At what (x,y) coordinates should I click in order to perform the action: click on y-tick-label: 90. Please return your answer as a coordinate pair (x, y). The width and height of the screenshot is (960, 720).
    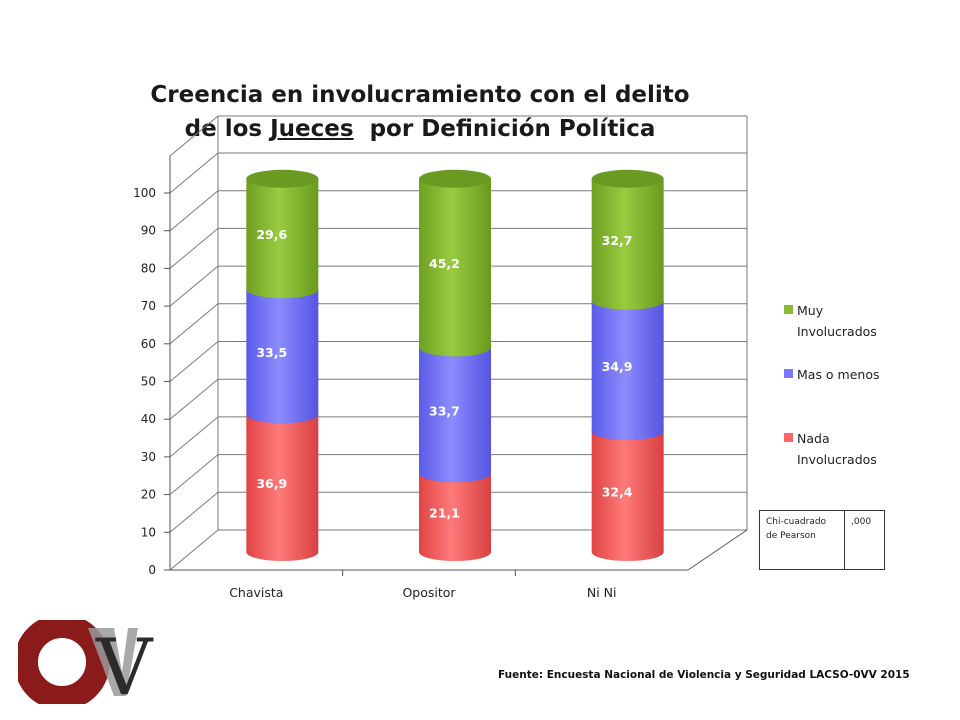
    Looking at the image, I should click on (148, 231).